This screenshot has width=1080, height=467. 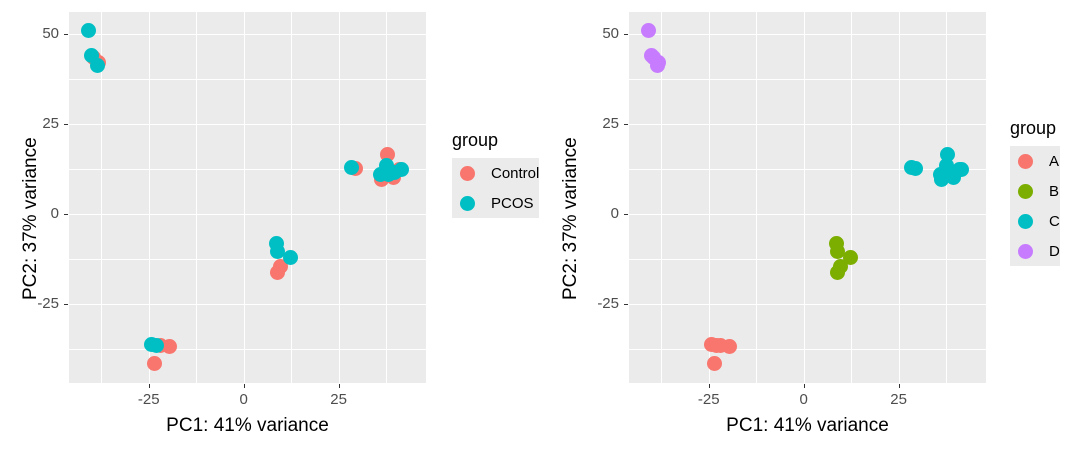 What do you see at coordinates (475, 140) in the screenshot?
I see `legend-title-left: group` at bounding box center [475, 140].